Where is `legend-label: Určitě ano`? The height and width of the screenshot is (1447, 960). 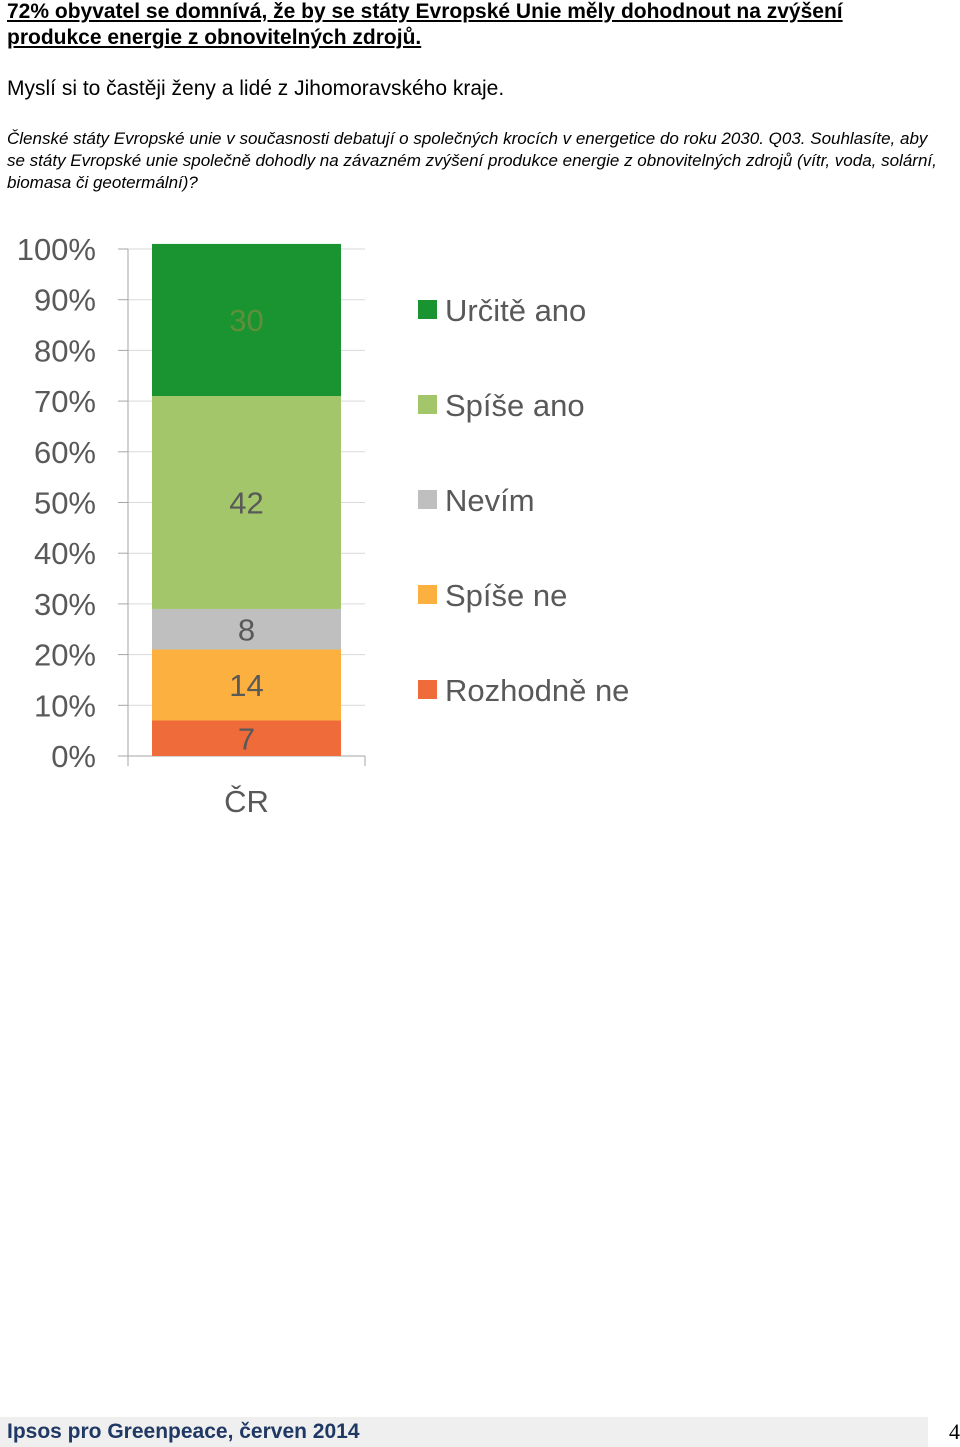
legend-label: Určitě ano is located at coordinates (515, 310).